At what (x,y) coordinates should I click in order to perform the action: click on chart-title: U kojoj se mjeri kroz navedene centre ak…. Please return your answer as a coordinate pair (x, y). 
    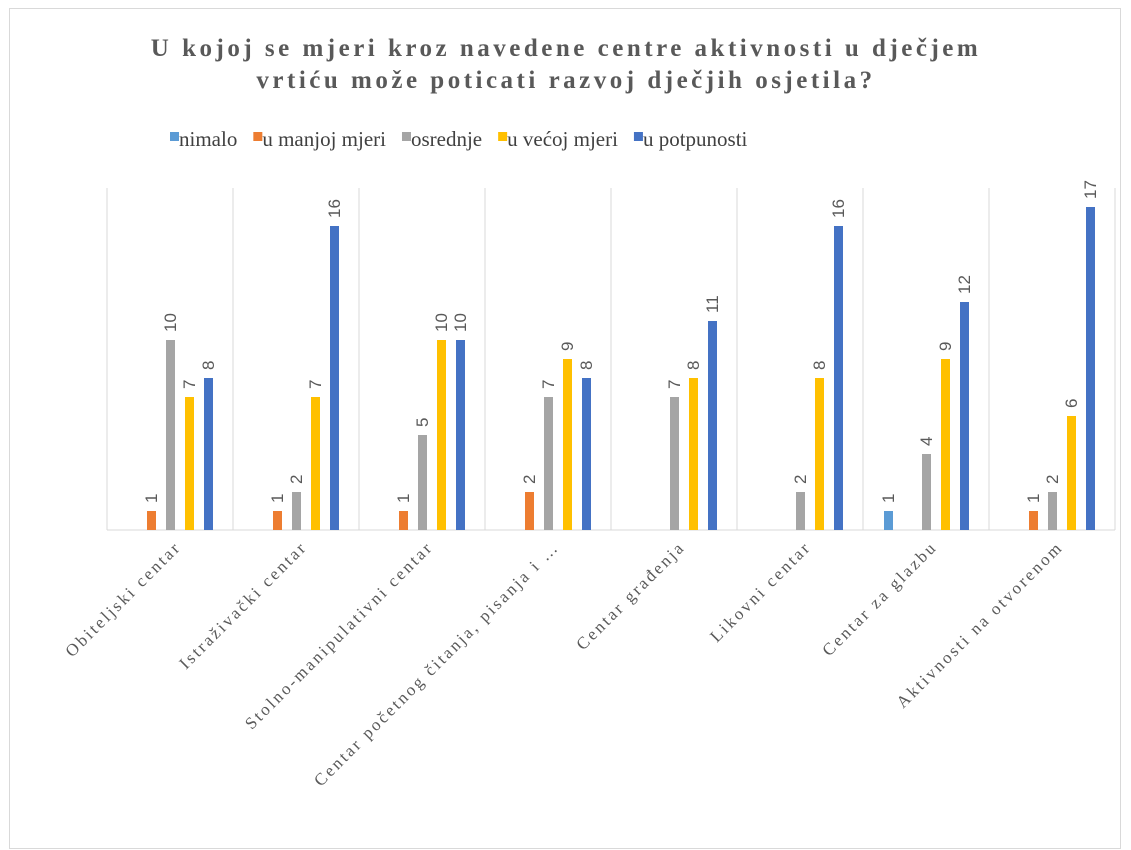
    Looking at the image, I should click on (566, 48).